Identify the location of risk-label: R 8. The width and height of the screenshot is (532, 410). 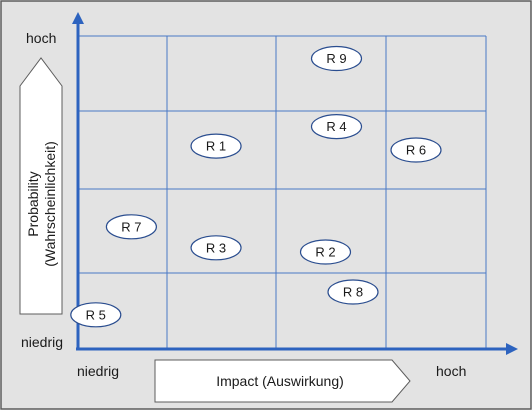
(353, 292).